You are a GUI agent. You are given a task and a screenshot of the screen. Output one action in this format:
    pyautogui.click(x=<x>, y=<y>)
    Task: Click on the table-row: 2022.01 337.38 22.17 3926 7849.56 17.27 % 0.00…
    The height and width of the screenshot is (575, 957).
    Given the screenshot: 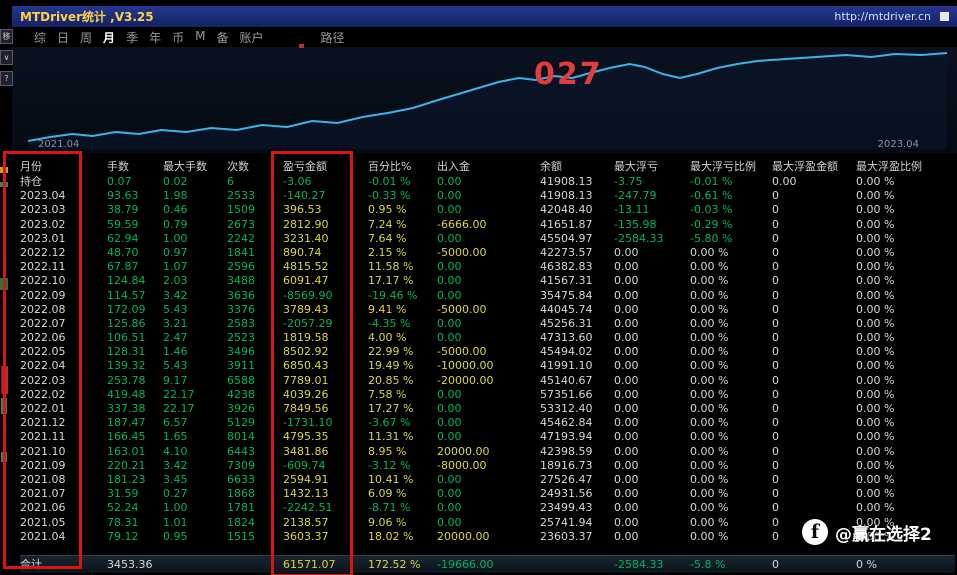 What is the action you would take?
    pyautogui.click(x=487, y=409)
    